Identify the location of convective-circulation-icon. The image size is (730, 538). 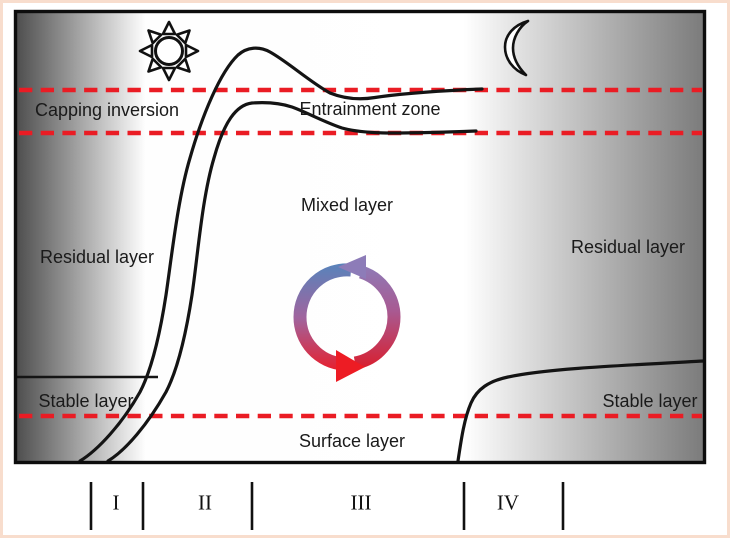
(347, 318).